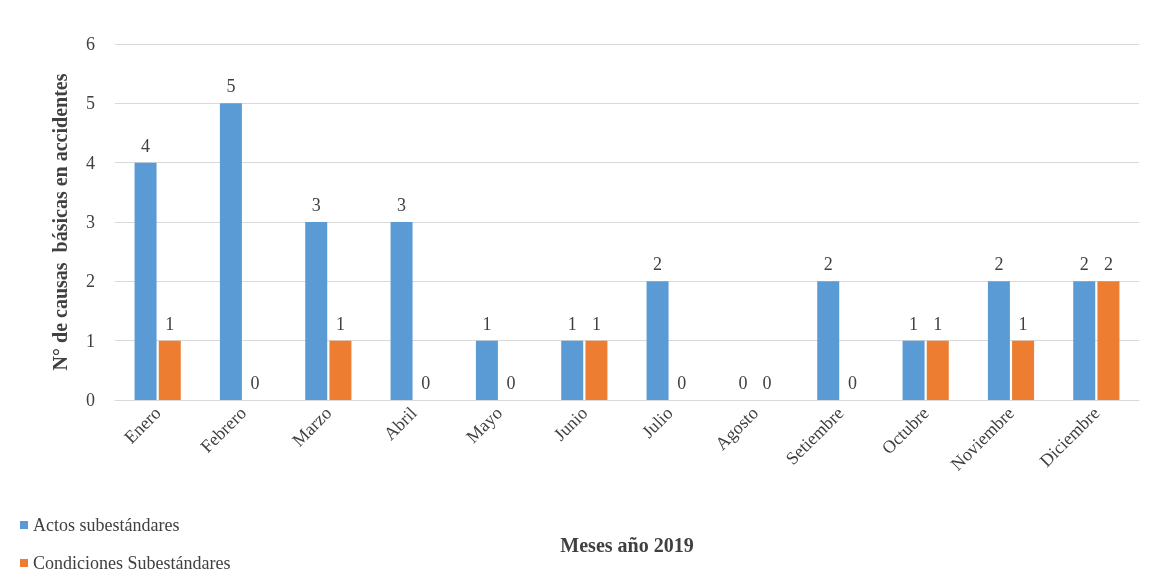 The width and height of the screenshot is (1157, 585). I want to click on y-tick-label: 2, so click(90, 281).